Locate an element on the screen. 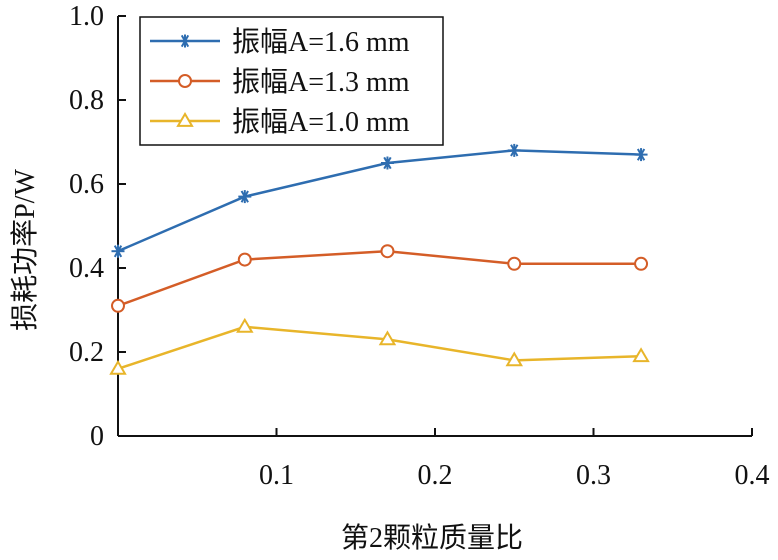 The width and height of the screenshot is (778, 560). legend-label: 振幅A=1.6 mm is located at coordinates (321, 42).